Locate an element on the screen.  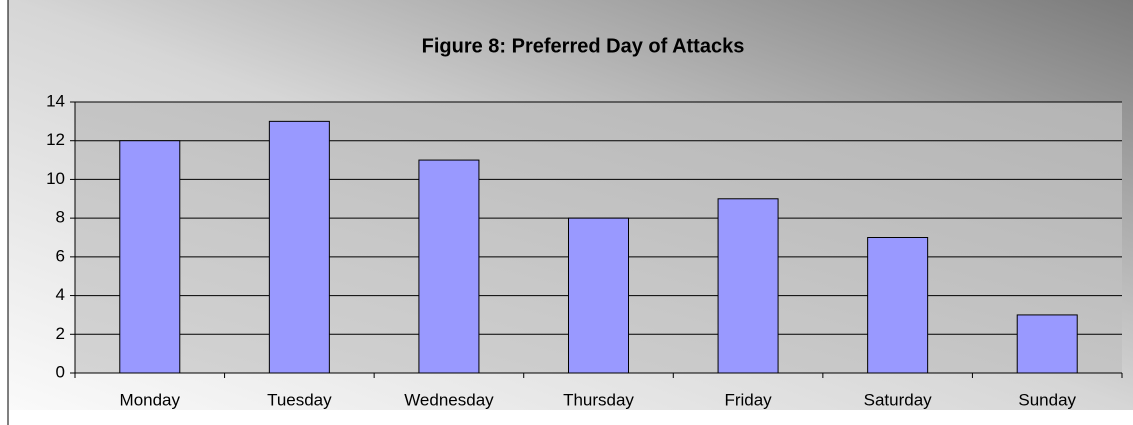
y-tick-label: 14 is located at coordinates (55, 100).